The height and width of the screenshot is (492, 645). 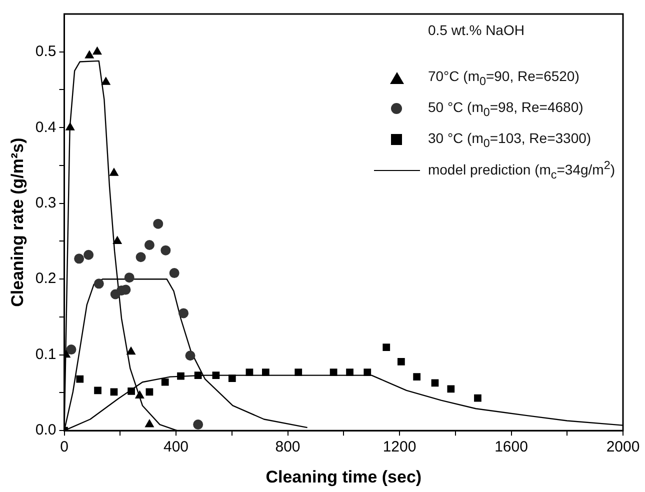 I want to click on y-tick-label: 0.3, so click(x=45, y=203).